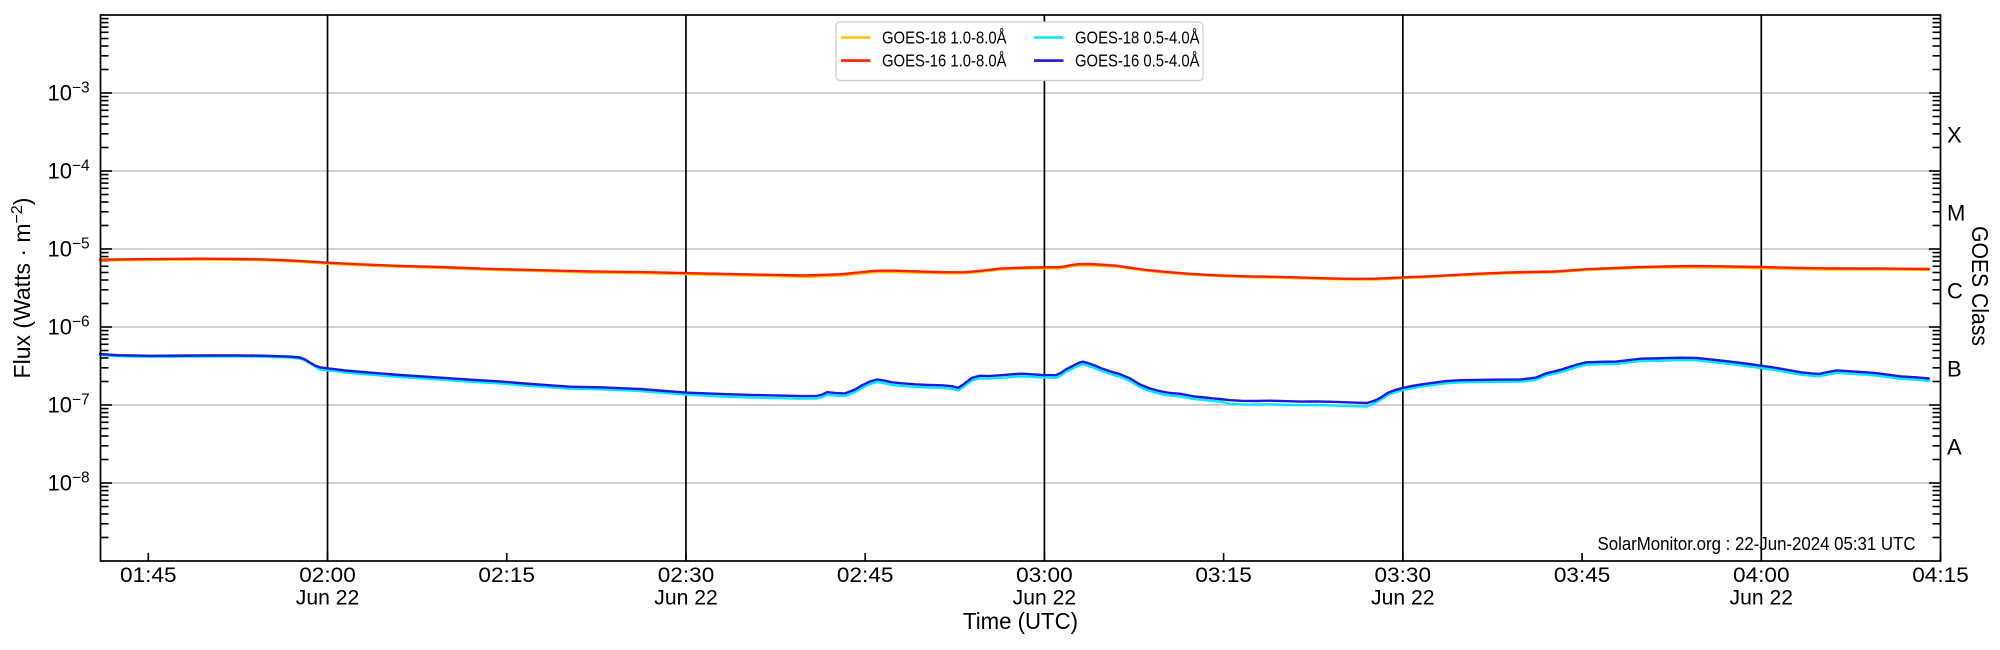 The image size is (2000, 650). I want to click on svg-text: 02:30, so click(686, 575).